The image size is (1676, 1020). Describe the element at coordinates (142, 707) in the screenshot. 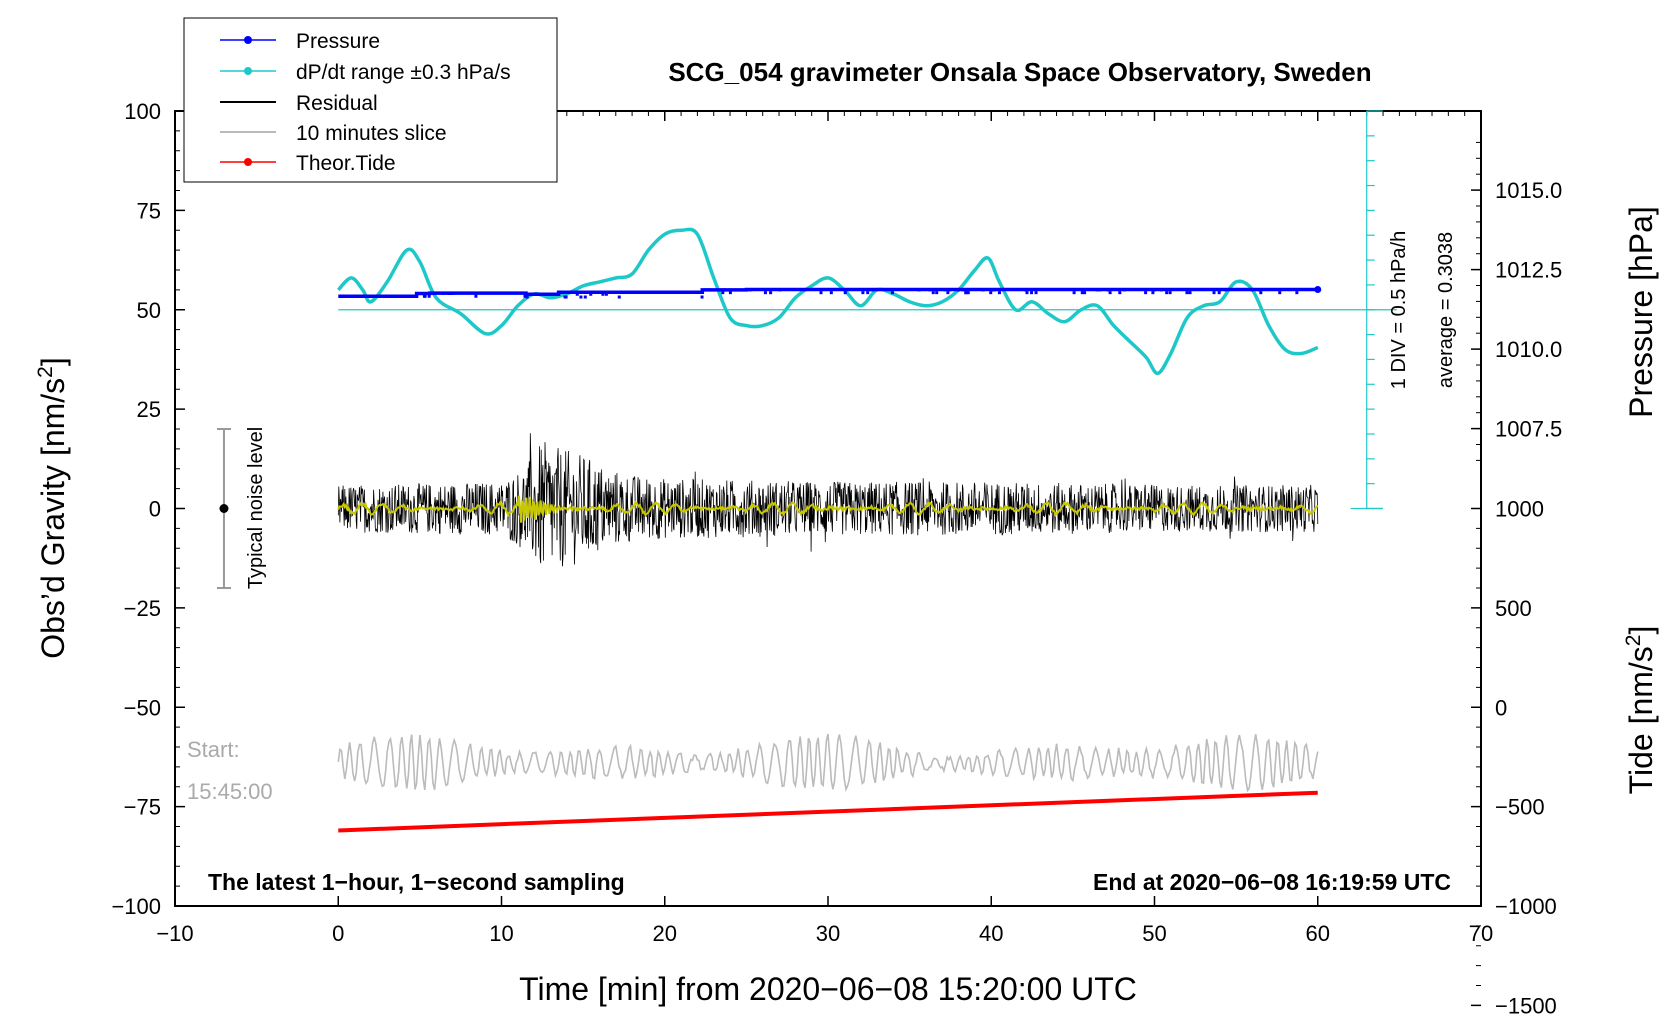

I see `y-tick-label: −50` at that location.